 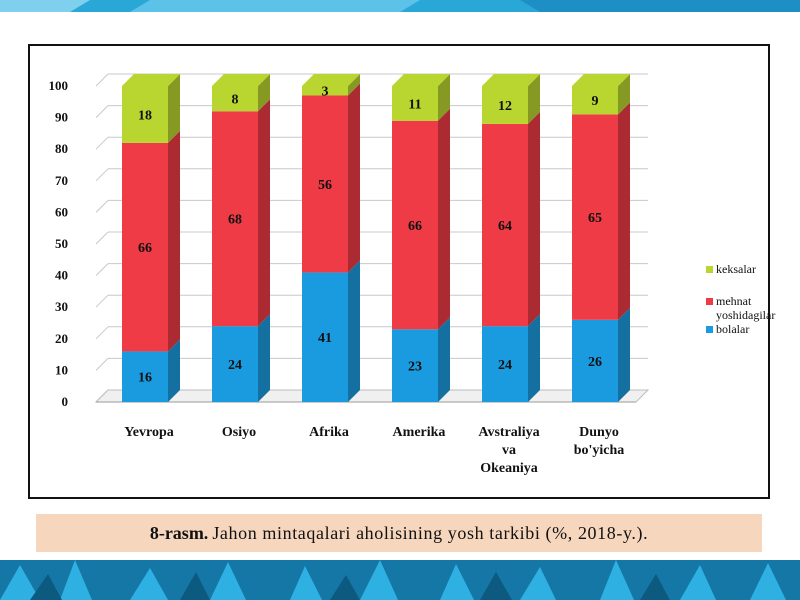 I want to click on data-label-mehnat-yoshidagilar: 68, so click(x=235, y=220).